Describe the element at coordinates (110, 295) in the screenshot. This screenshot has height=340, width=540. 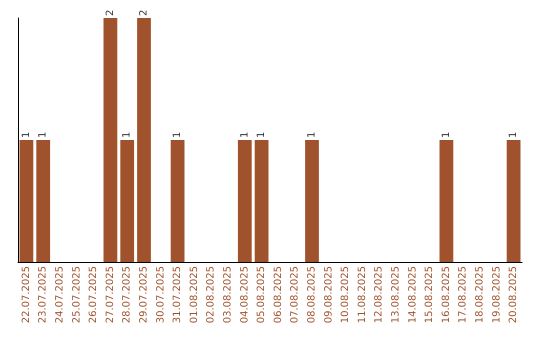
I see `x-tick-label: 27.07.2025` at that location.